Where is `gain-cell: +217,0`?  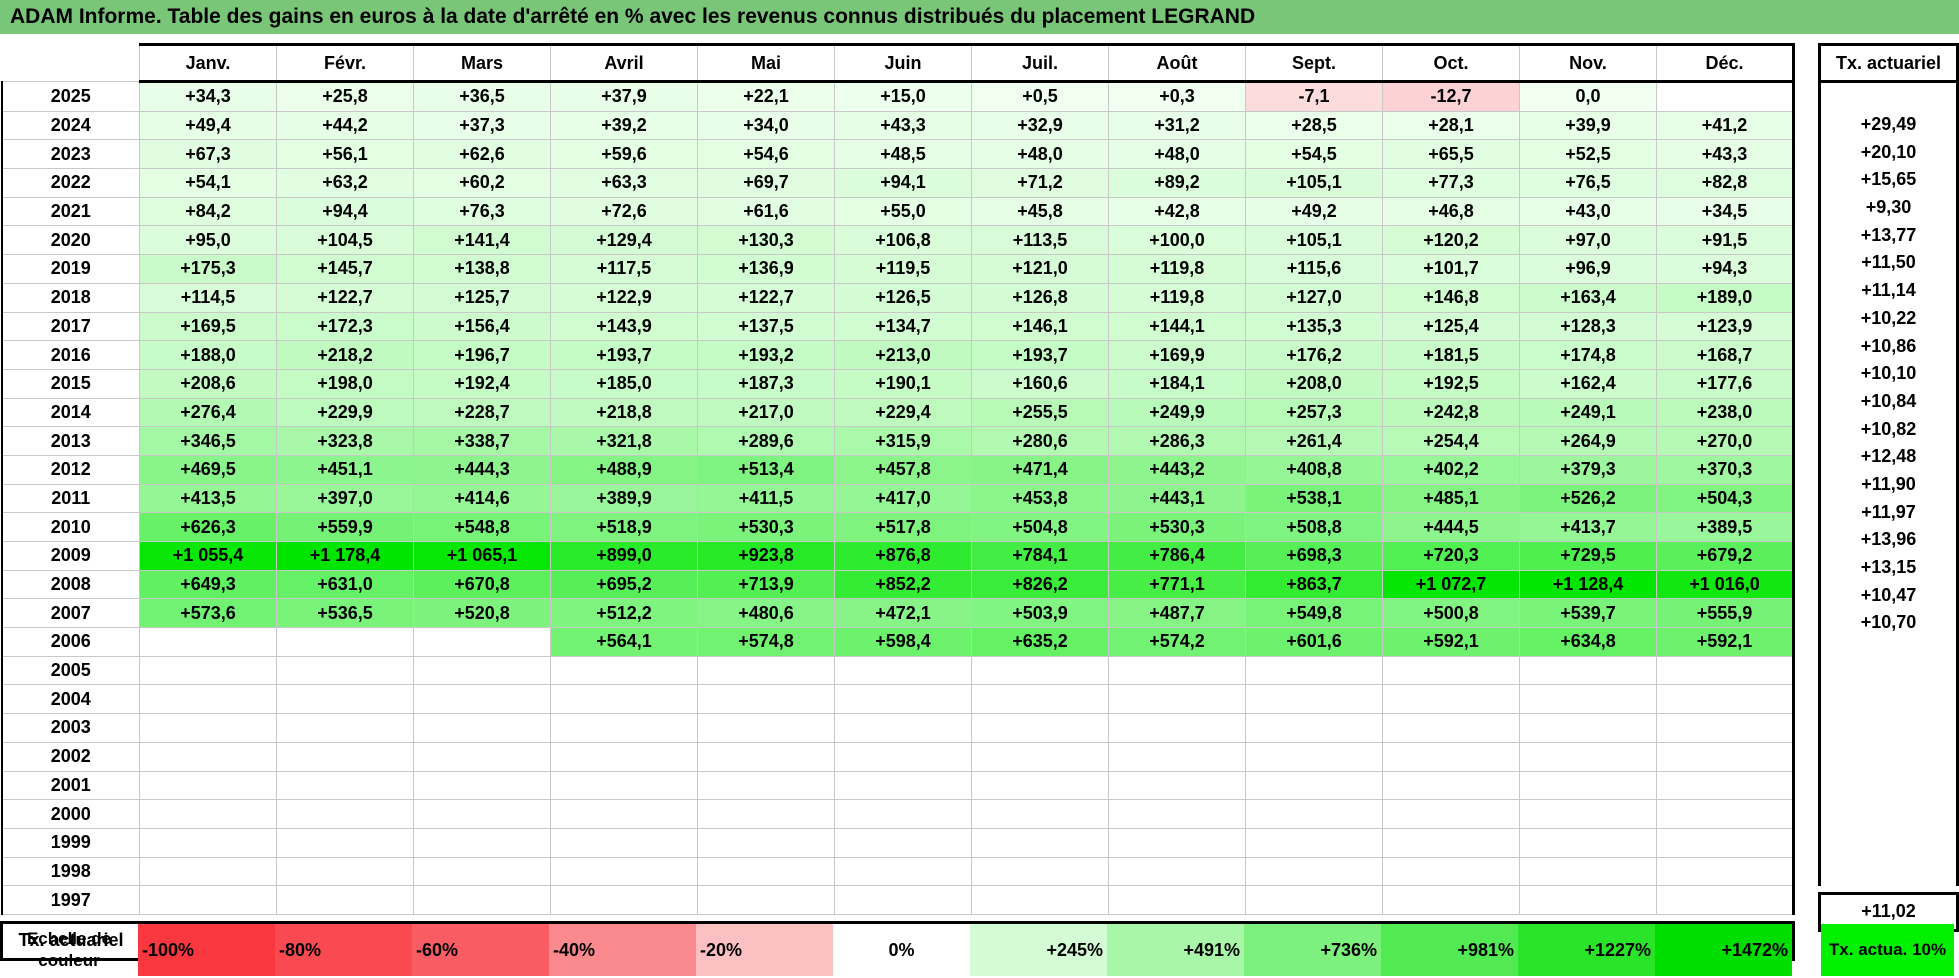
gain-cell: +217,0 is located at coordinates (766, 412).